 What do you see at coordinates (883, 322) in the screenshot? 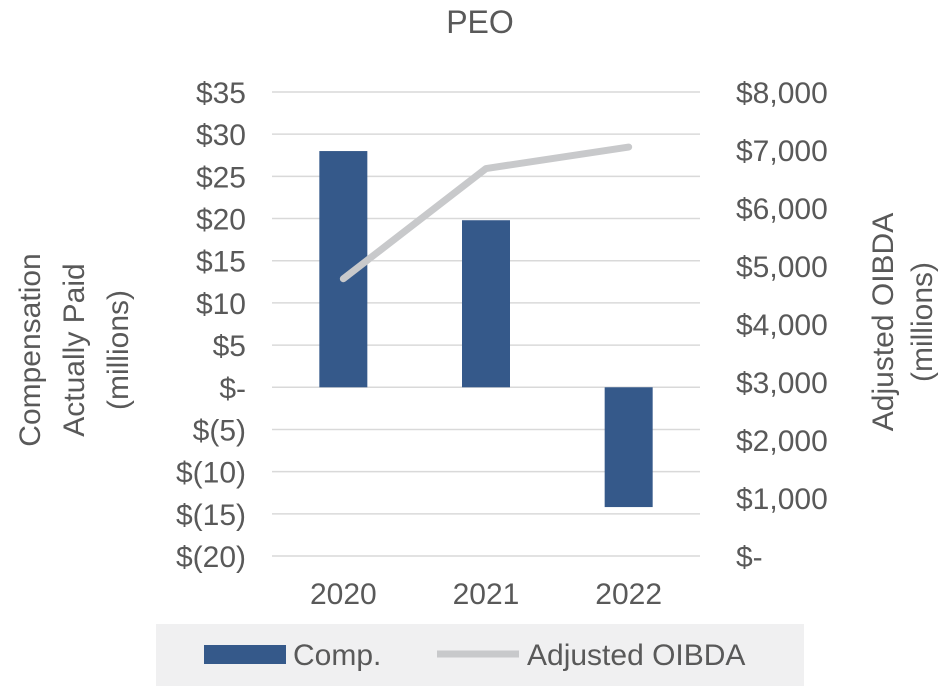
I see `right-axis-title-line-1: Adjusted OIBDA` at bounding box center [883, 322].